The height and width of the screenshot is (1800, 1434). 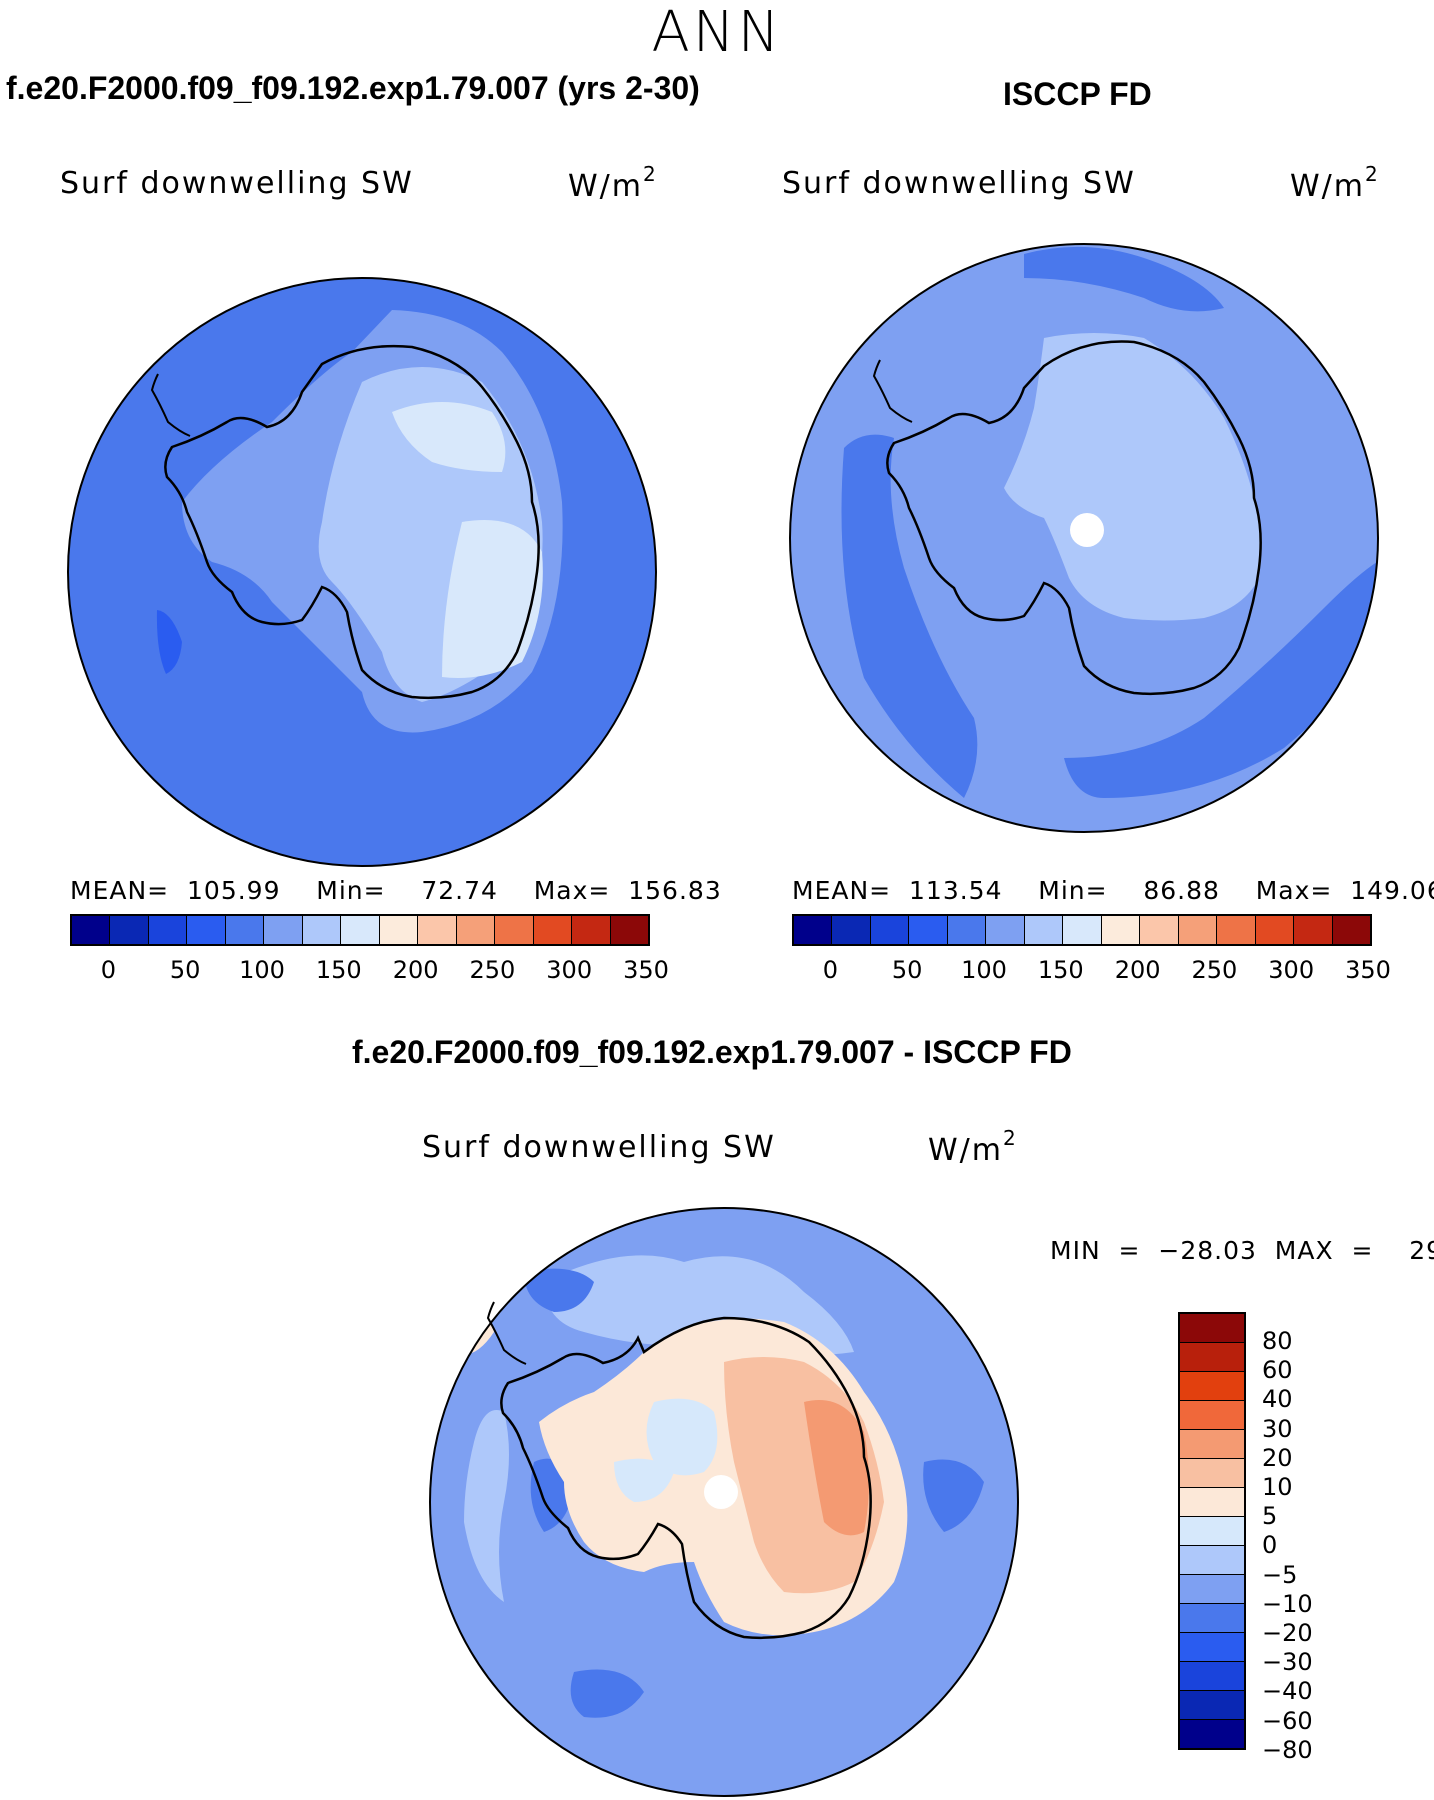 What do you see at coordinates (369, 971) in the screenshot?
I see `model-colorbar-ticks: 0 50 100 150 200 250 300 350` at bounding box center [369, 971].